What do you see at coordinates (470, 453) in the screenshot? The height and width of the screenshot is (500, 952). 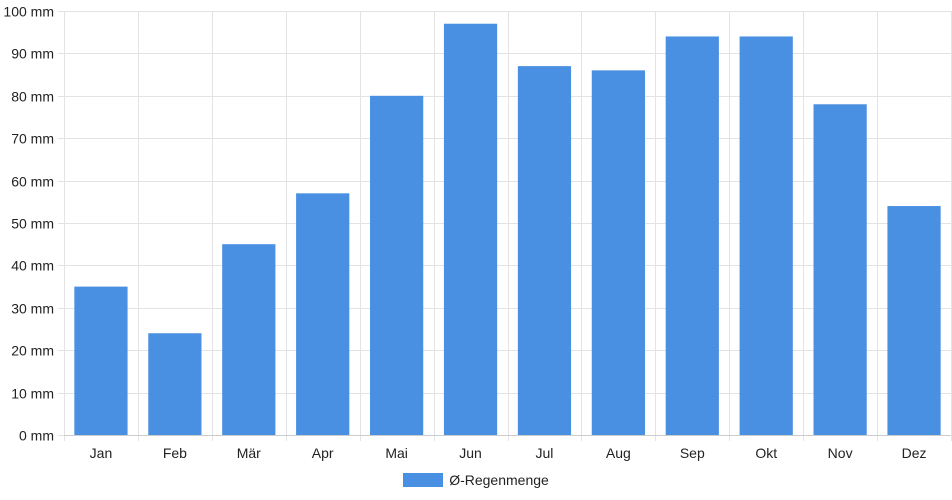 I see `x-tick-label: Jun` at bounding box center [470, 453].